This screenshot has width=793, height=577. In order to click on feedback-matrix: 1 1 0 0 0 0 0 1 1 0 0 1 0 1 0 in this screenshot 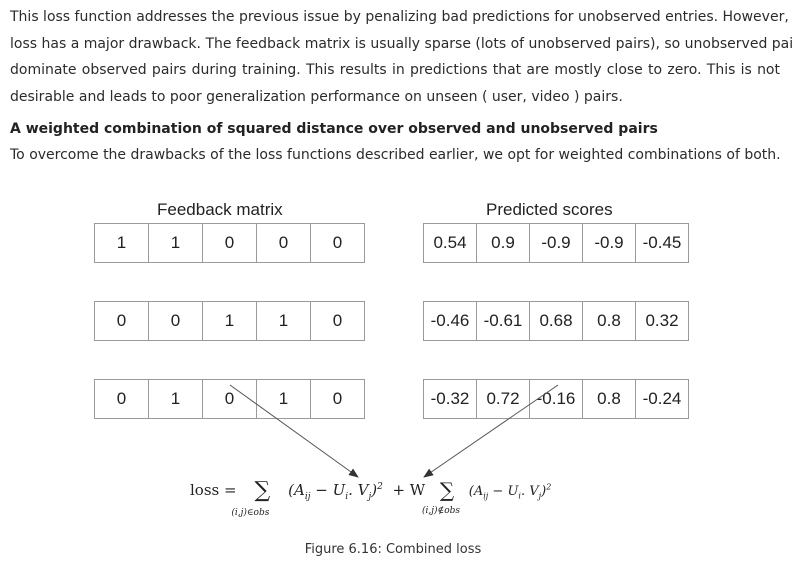, I will do `click(229, 321)`.